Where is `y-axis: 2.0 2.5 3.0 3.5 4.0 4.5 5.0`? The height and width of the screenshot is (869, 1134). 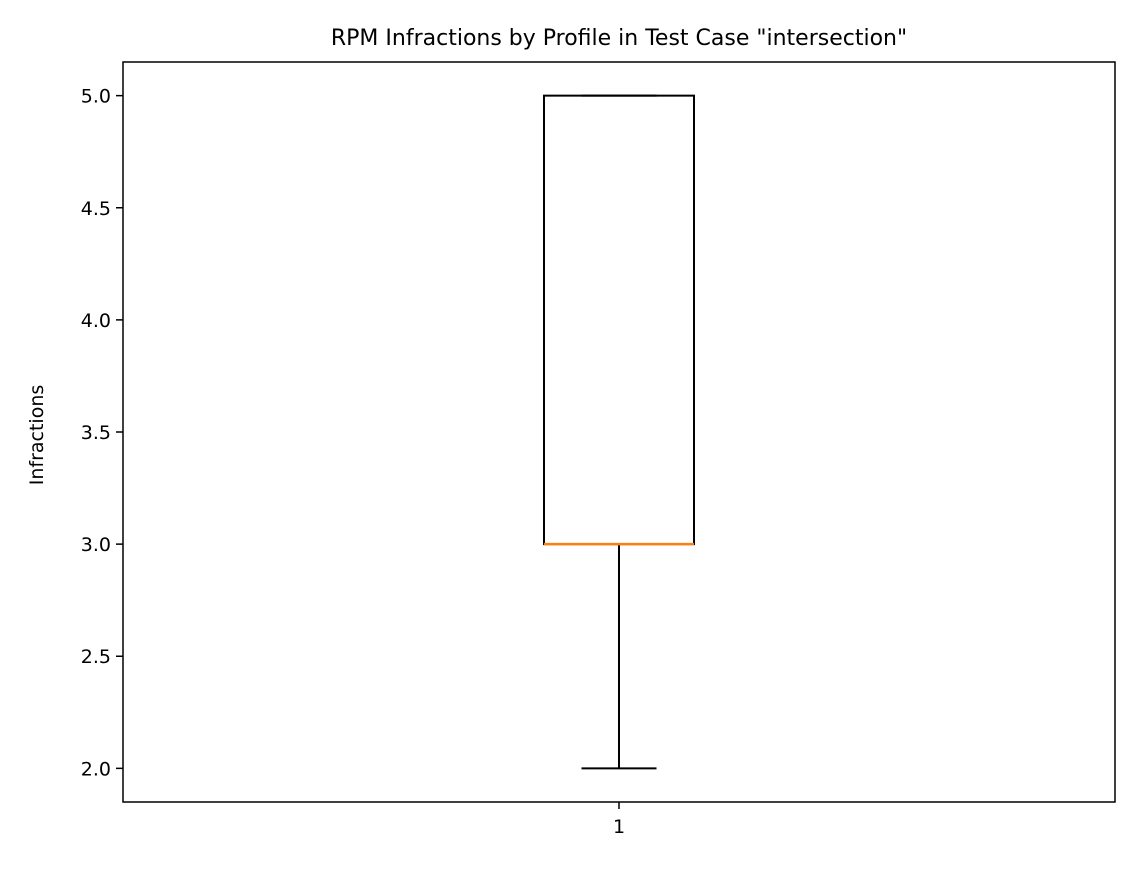
y-axis: 2.0 2.5 3.0 3.5 4.0 4.5 5.0 is located at coordinates (102, 433).